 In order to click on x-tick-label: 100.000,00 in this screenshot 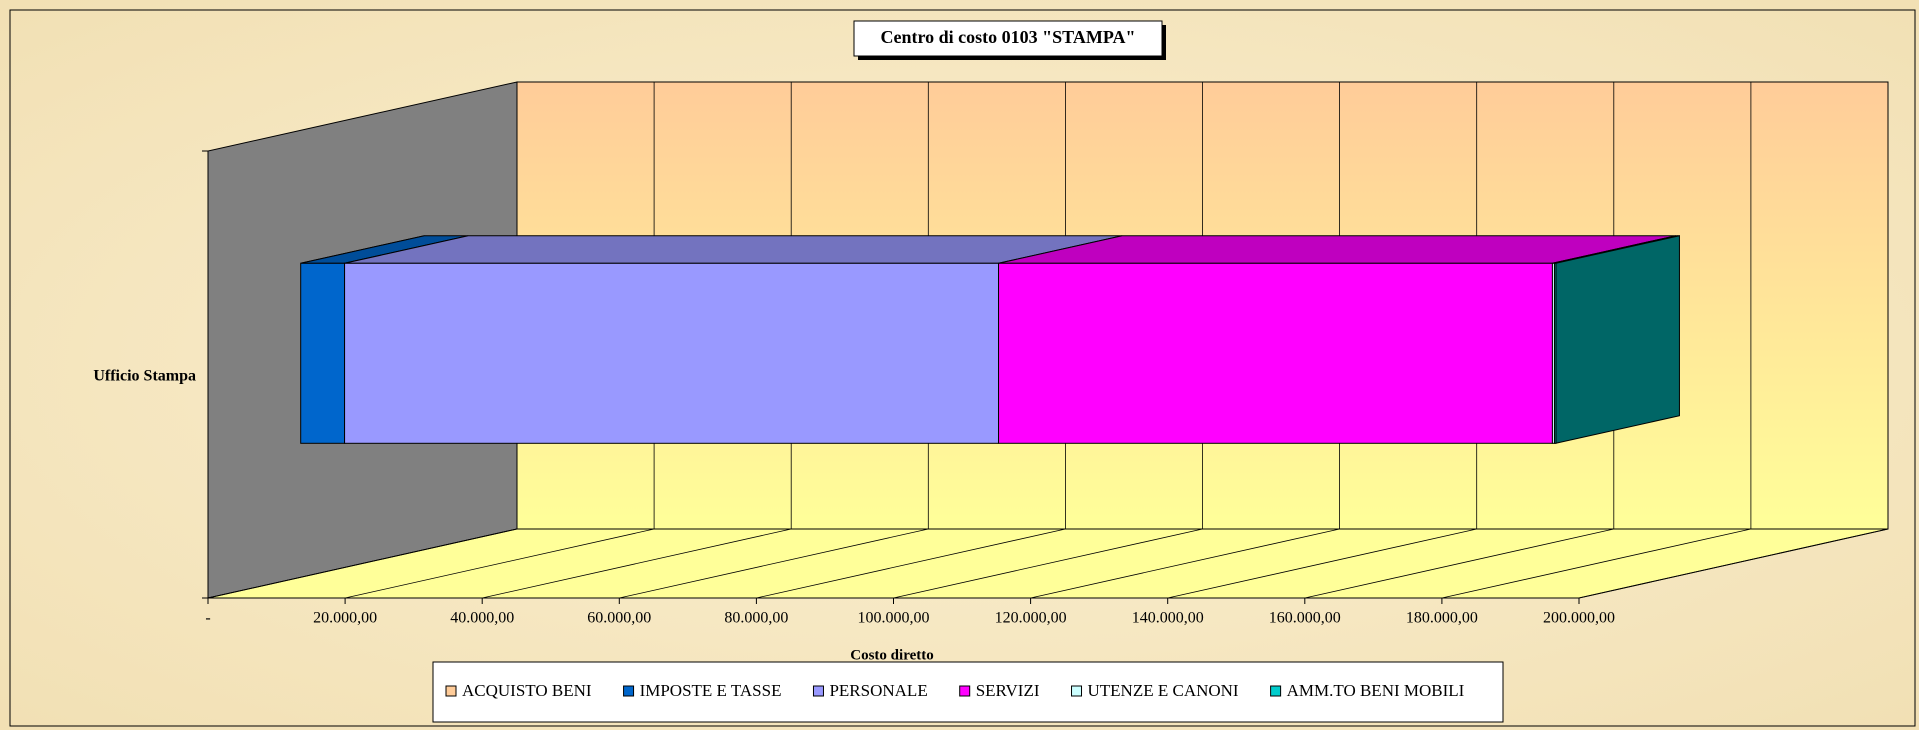, I will do `click(894, 618)`.